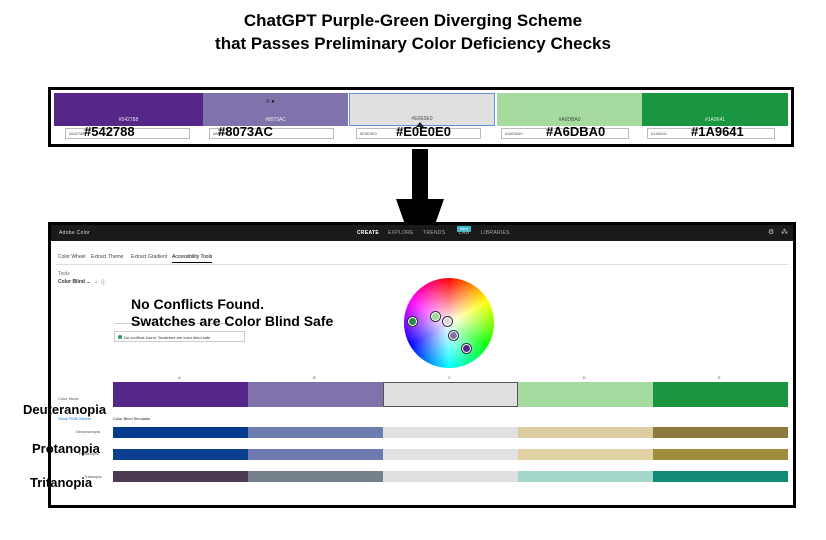 The image size is (826, 540). I want to click on chevron-down-icon: ⌄, so click(96, 282).